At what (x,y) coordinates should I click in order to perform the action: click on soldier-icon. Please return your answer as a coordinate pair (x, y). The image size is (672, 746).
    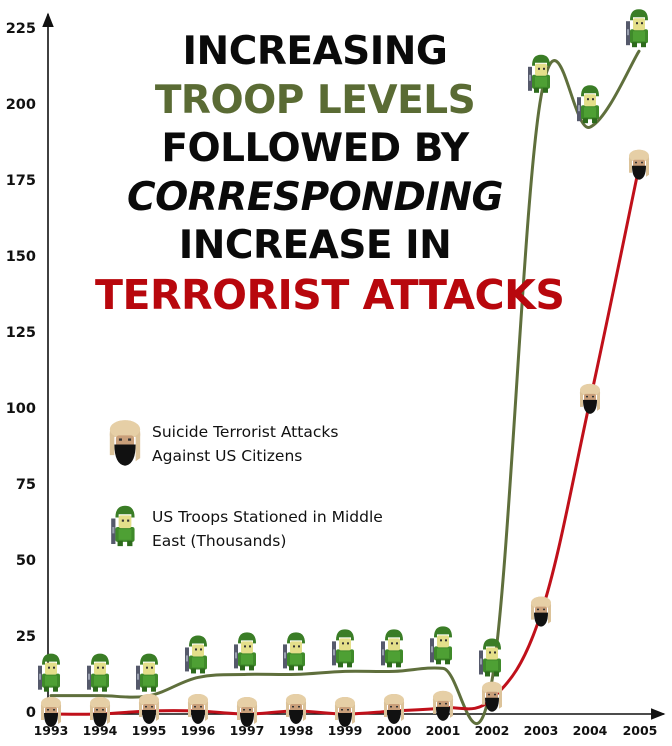
    Looking at the image, I should click on (123, 526).